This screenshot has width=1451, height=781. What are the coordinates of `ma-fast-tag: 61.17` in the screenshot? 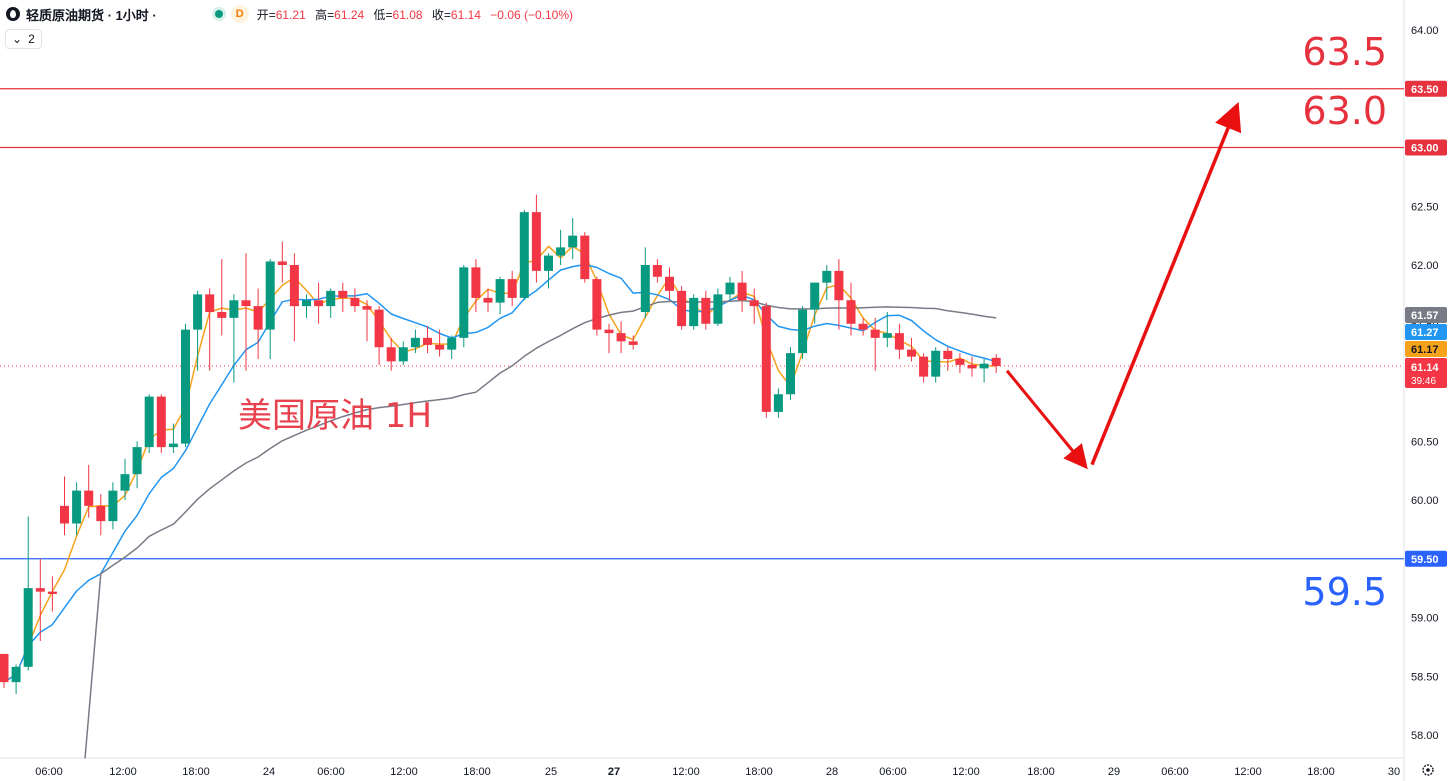 It's located at (1426, 349).